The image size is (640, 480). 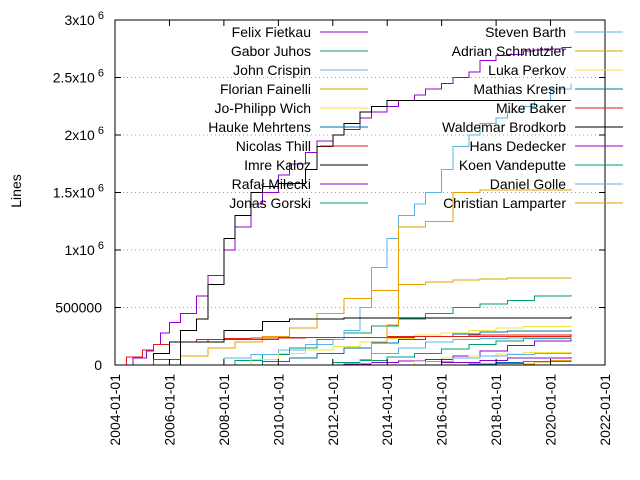 I want to click on y-tick-label: 2x10 6, so click(x=84, y=134).